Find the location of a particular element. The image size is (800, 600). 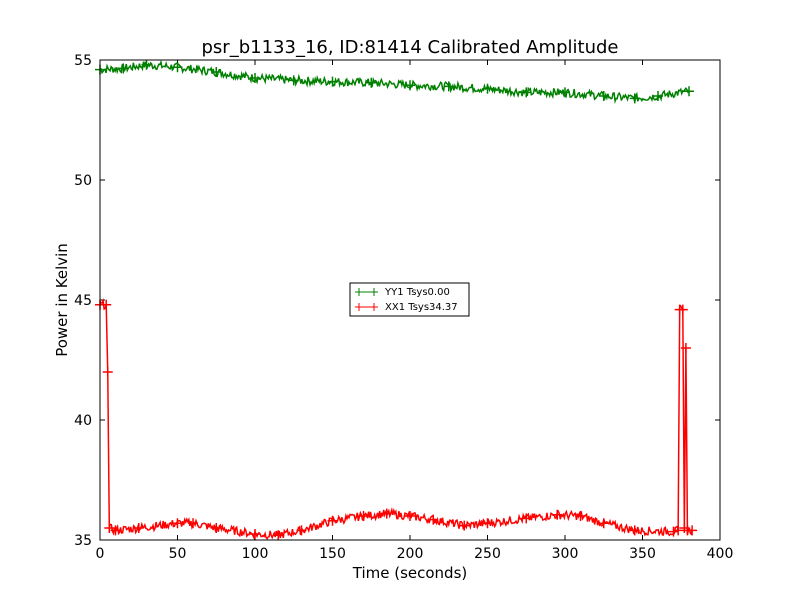

x-tick-label: 100 is located at coordinates (255, 554).